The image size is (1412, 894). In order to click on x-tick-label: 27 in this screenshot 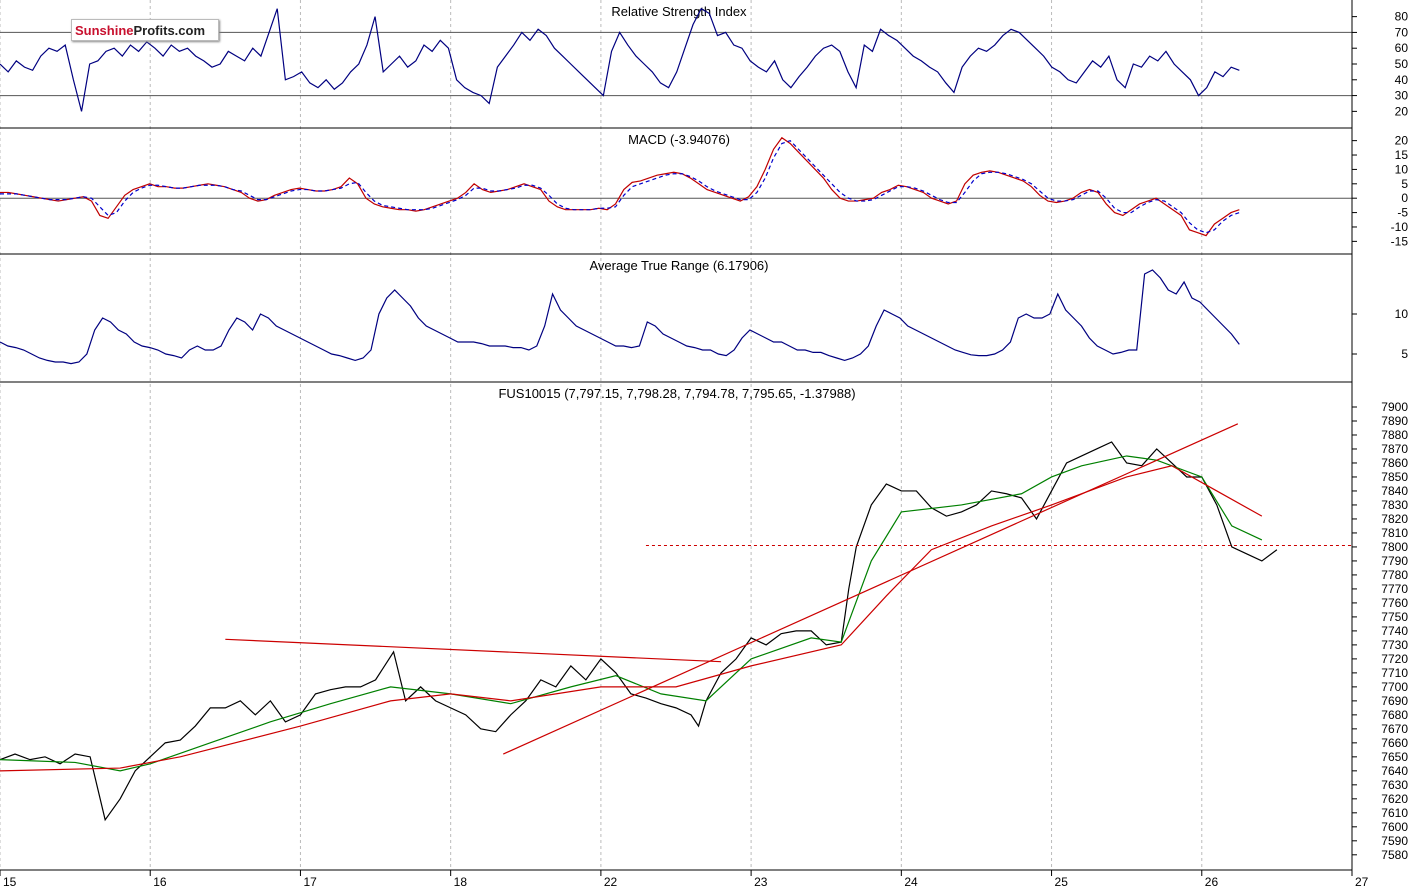, I will do `click(1362, 882)`.